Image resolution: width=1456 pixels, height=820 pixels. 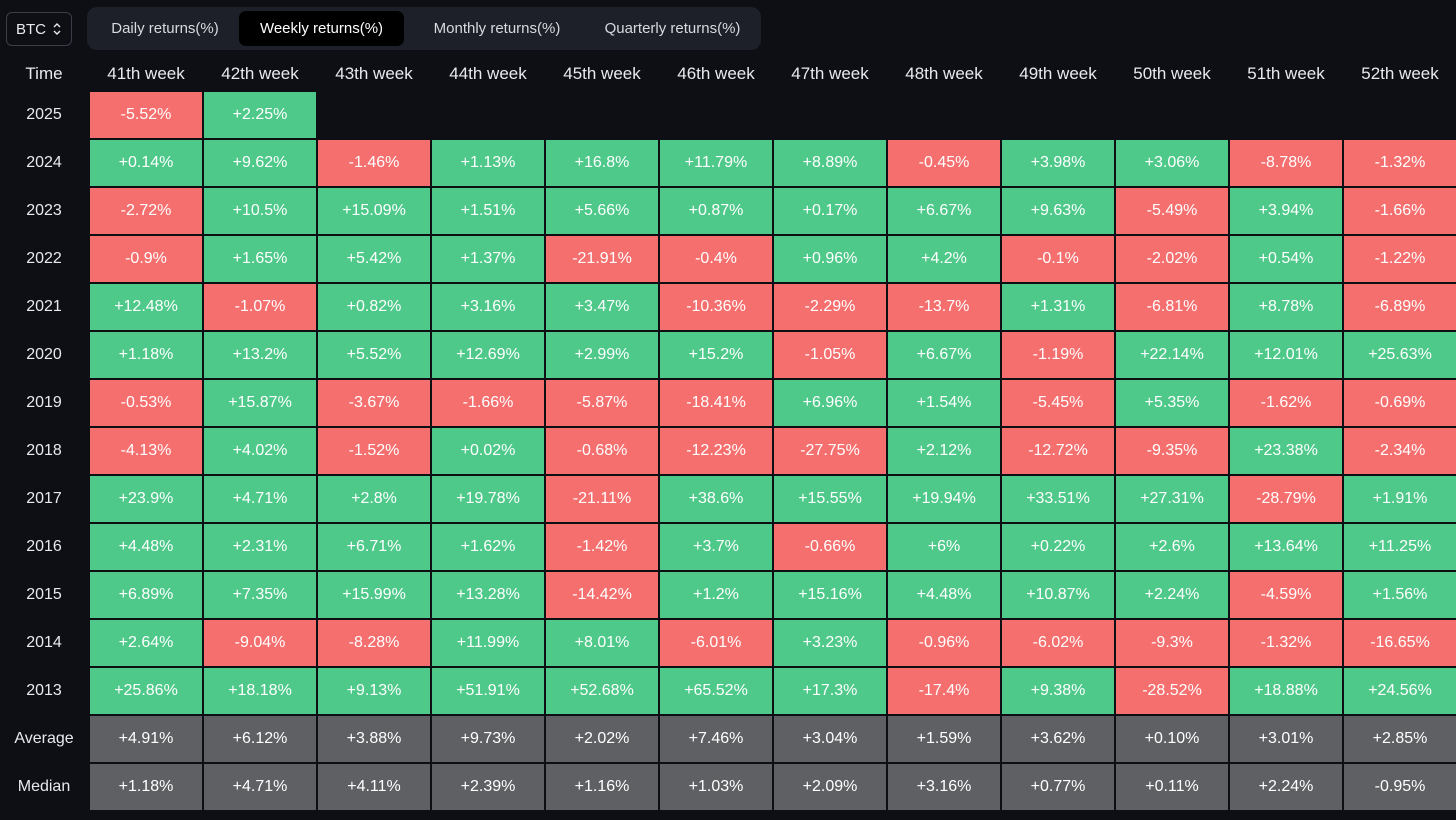 What do you see at coordinates (165, 28) in the screenshot?
I see `tab-daily-returns: Daily returns(%)` at bounding box center [165, 28].